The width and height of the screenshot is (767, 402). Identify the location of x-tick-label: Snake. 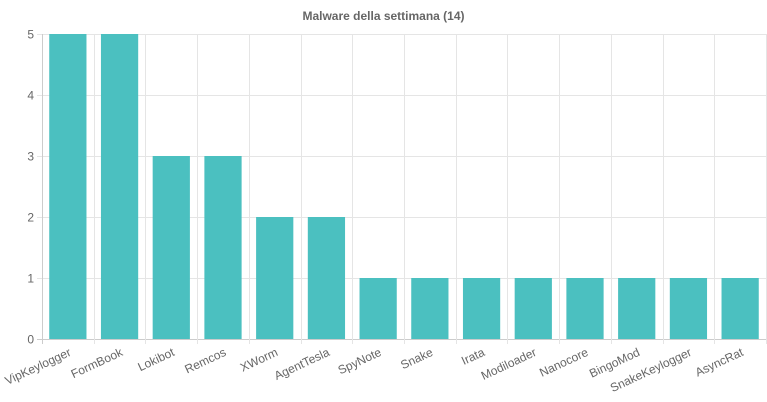
(416, 358).